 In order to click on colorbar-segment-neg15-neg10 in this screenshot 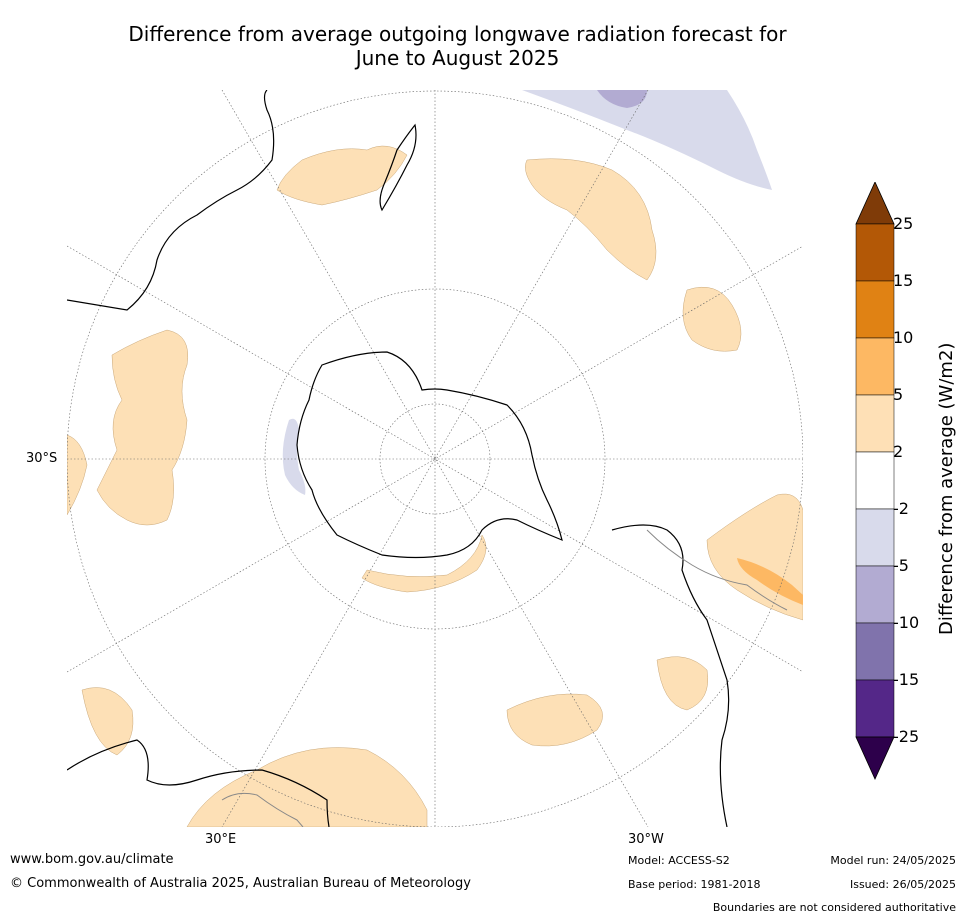, I will do `click(875, 651)`.